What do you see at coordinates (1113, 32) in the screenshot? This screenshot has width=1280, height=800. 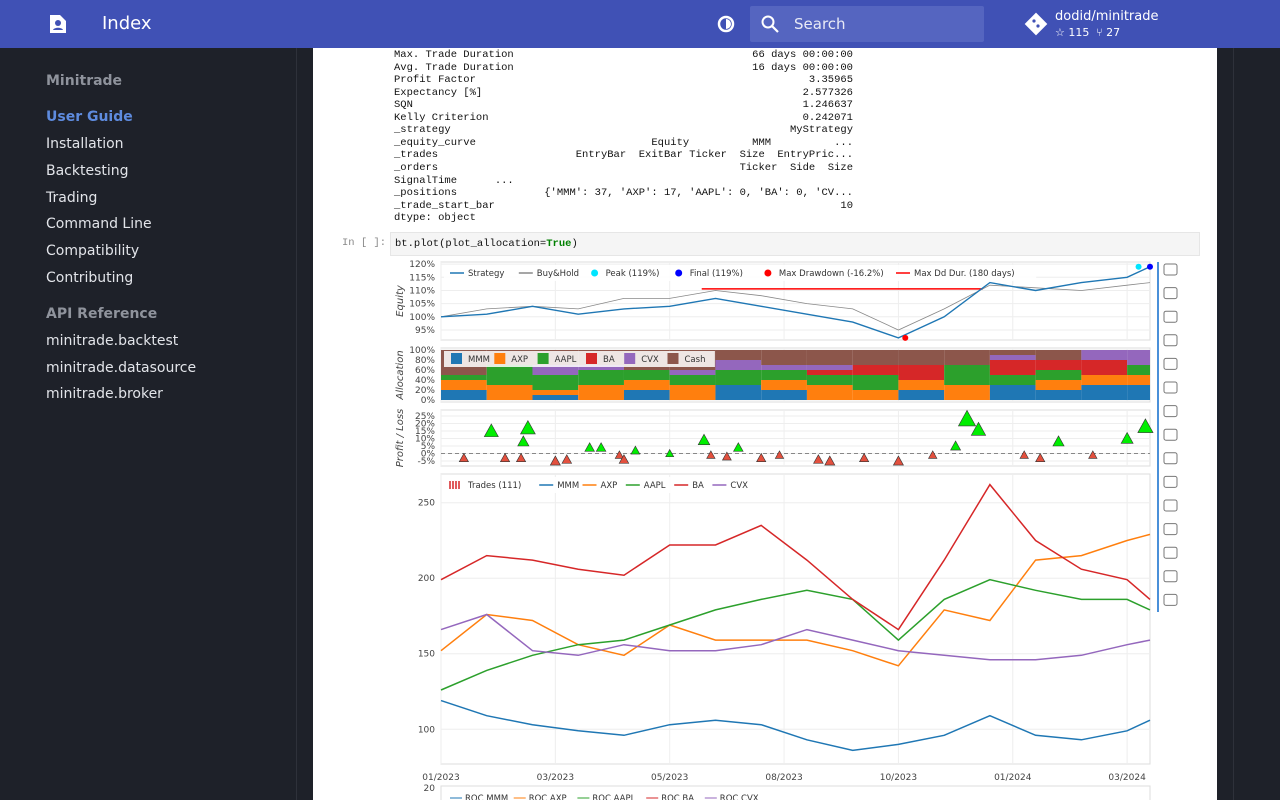 I see `fork-count: 27` at bounding box center [1113, 32].